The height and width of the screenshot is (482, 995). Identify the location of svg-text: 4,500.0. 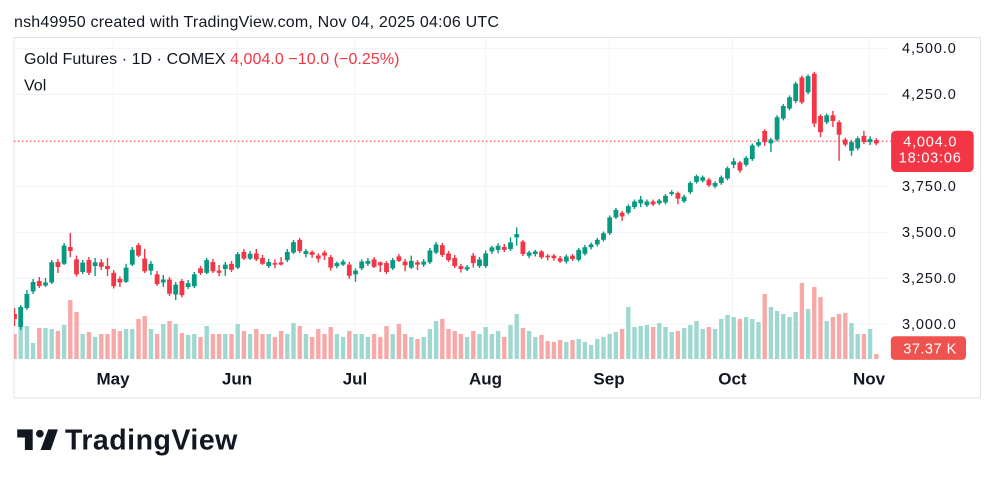
(929, 49).